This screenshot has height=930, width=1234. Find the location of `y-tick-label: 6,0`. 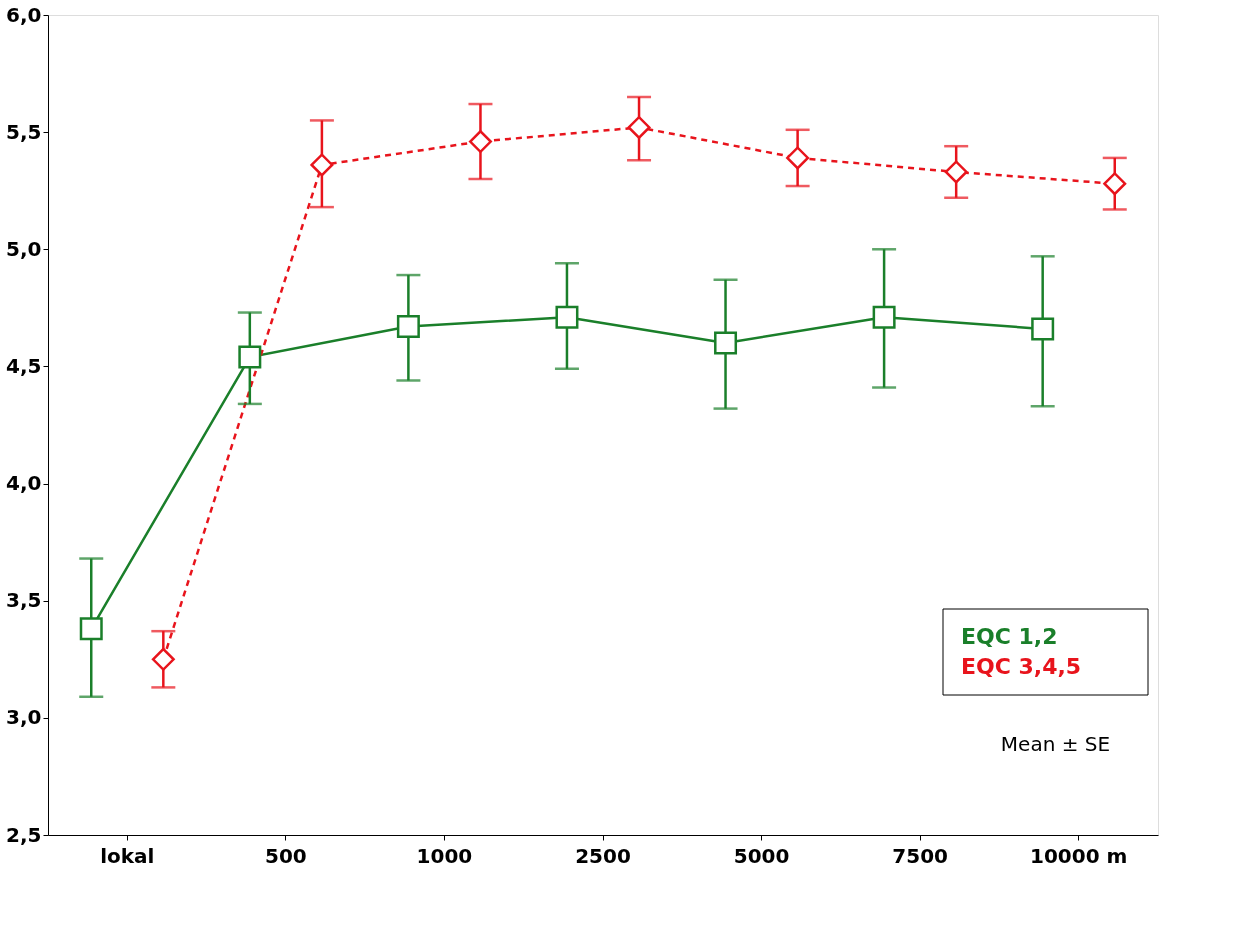

y-tick-label: 6,0 is located at coordinates (24, 14).